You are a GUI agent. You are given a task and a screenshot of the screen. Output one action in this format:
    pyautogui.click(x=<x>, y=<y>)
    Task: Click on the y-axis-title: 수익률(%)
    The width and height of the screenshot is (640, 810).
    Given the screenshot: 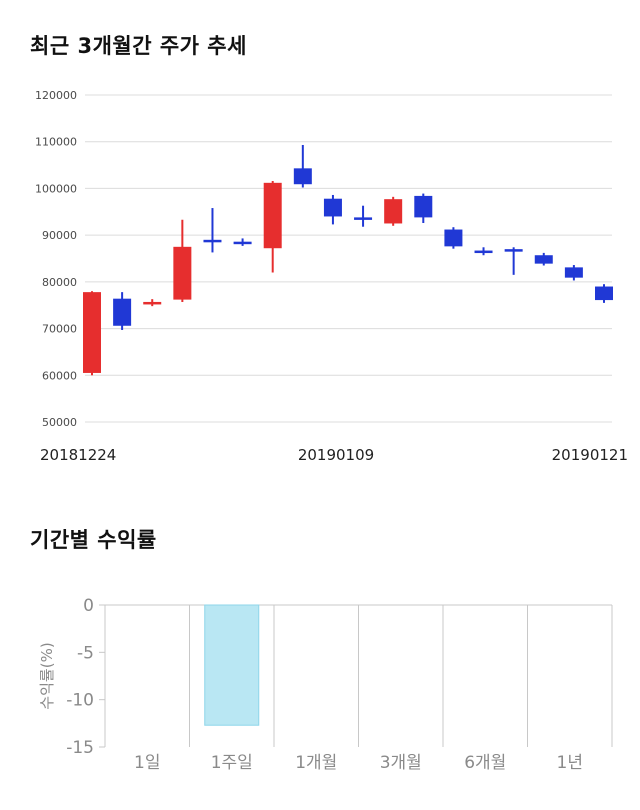 What is the action you would take?
    pyautogui.click(x=47, y=675)
    